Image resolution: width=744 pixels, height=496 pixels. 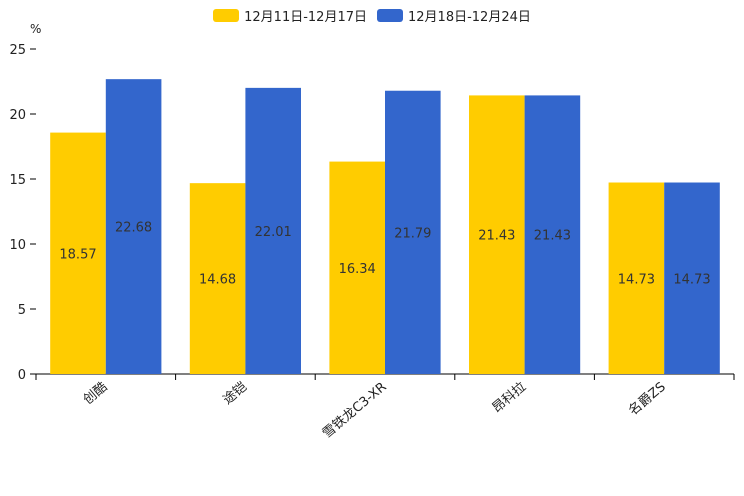 I want to click on legend: 12月11日-12月17日 12月18日-12月24日, so click(x=372, y=15).